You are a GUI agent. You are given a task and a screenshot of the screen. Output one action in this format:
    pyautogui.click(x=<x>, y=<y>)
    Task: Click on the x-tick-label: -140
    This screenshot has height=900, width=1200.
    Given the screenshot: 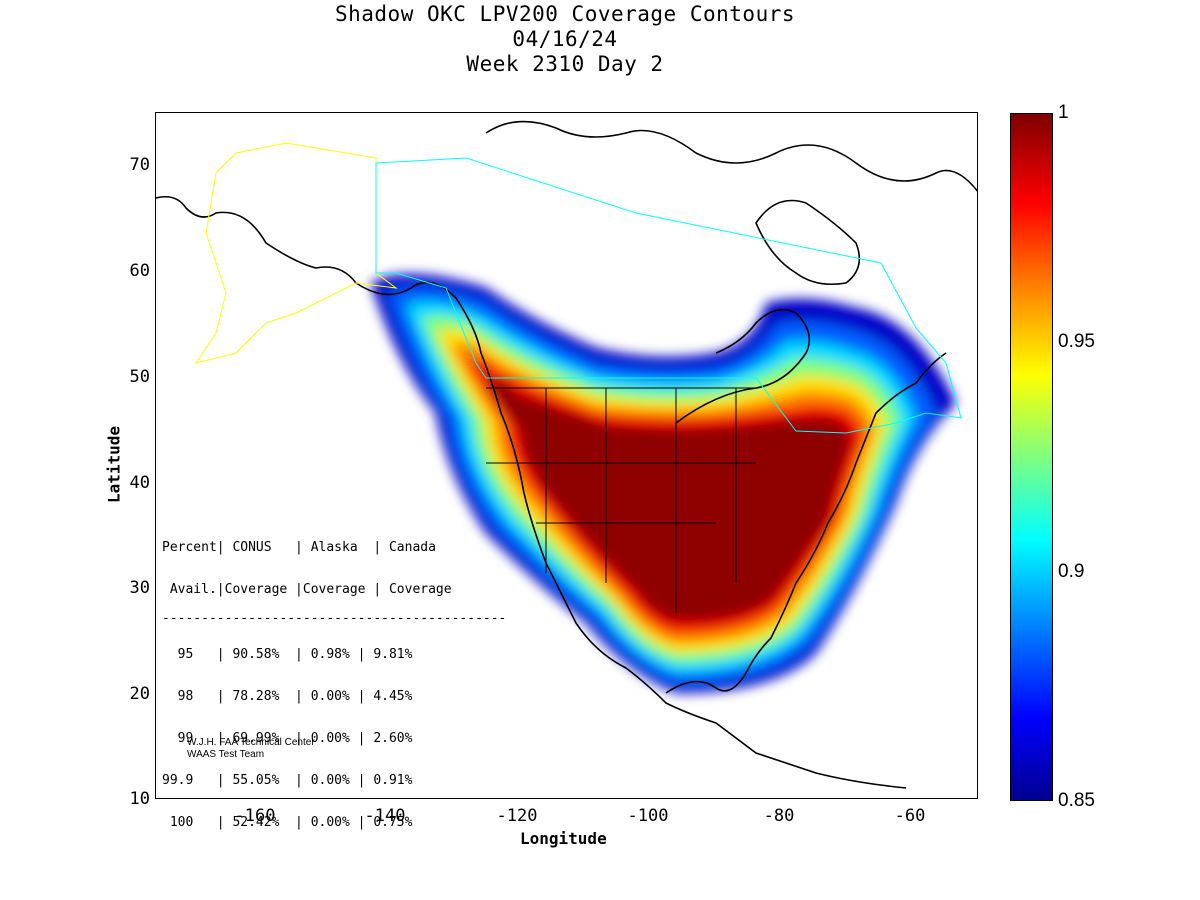 What is the action you would take?
    pyautogui.click(x=385, y=816)
    